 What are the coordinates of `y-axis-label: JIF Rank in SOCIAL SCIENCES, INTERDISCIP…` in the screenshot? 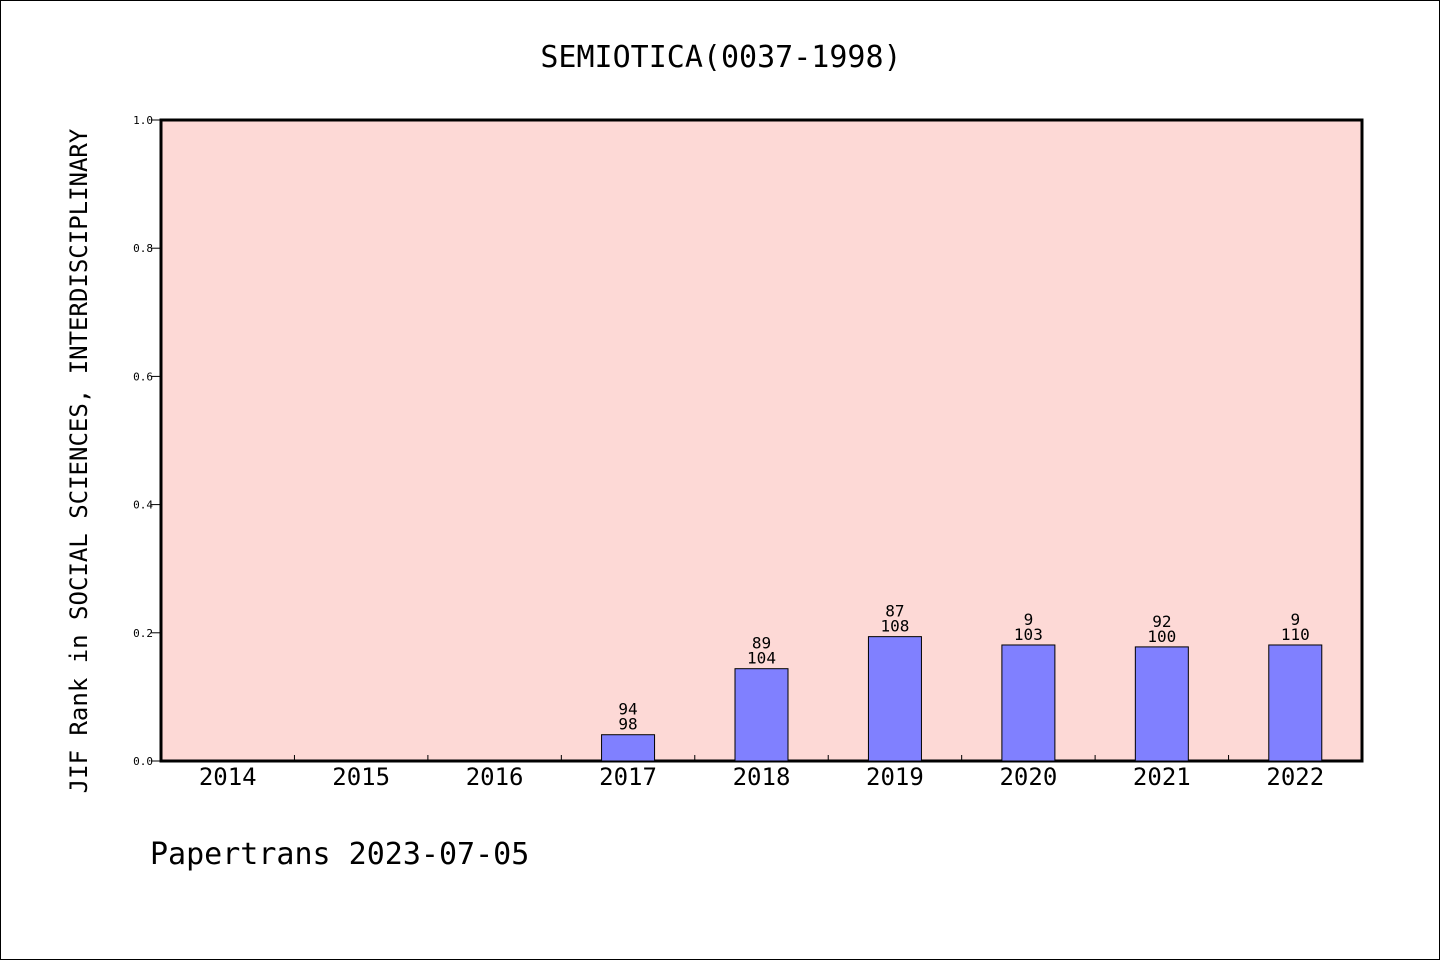 It's located at (79, 460).